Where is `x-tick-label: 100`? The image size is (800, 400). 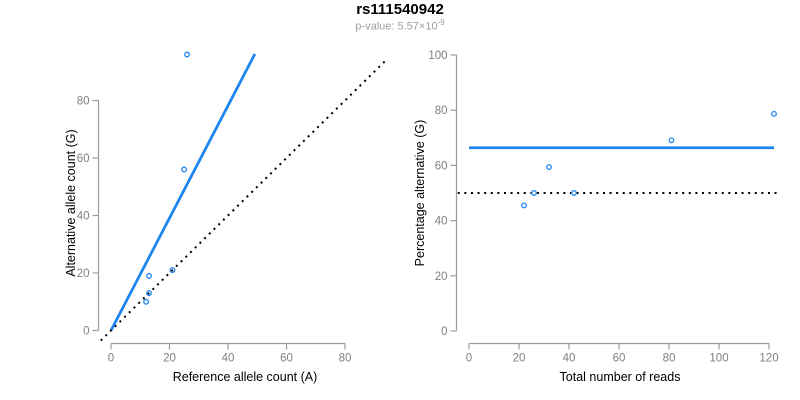
x-tick-label: 100 is located at coordinates (718, 359).